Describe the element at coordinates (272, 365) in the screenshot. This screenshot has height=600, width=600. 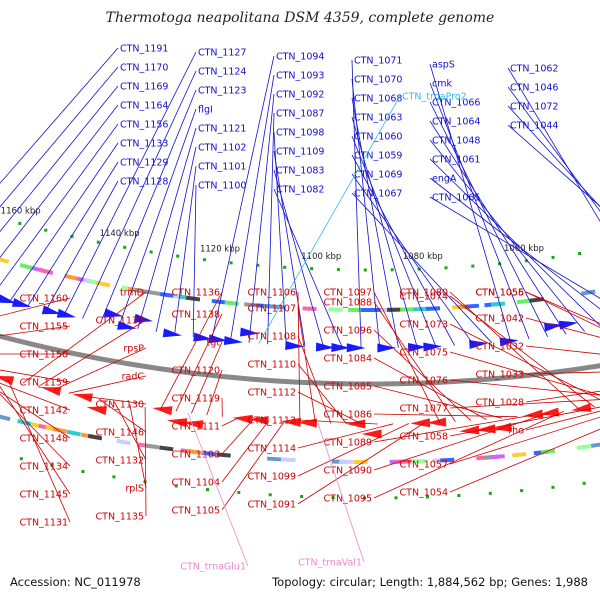
I see `reverse-gene-label: CTN_1110` at that location.